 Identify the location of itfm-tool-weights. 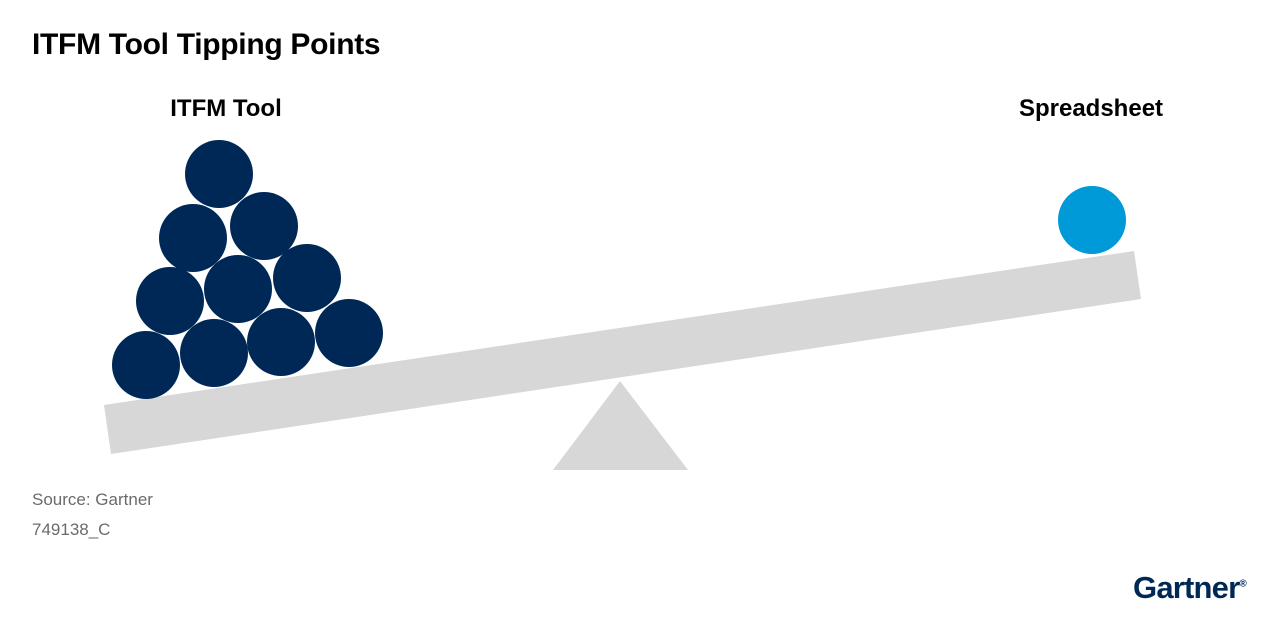
(247, 269).